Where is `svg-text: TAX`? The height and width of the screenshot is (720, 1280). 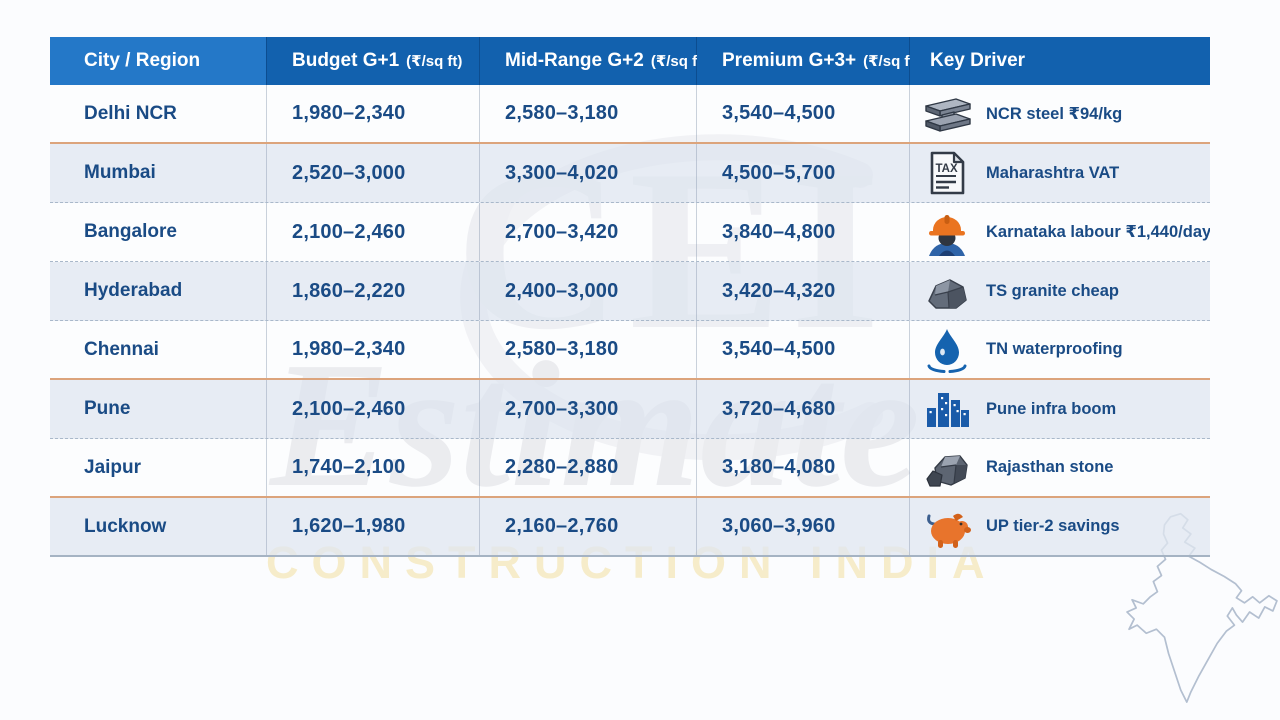 svg-text: TAX is located at coordinates (947, 169).